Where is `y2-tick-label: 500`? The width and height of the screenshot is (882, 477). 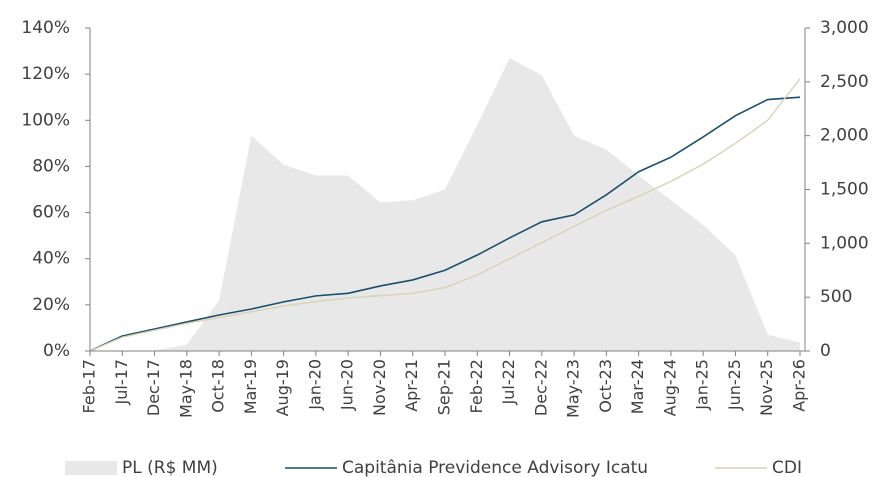
y2-tick-label: 500 is located at coordinates (836, 297).